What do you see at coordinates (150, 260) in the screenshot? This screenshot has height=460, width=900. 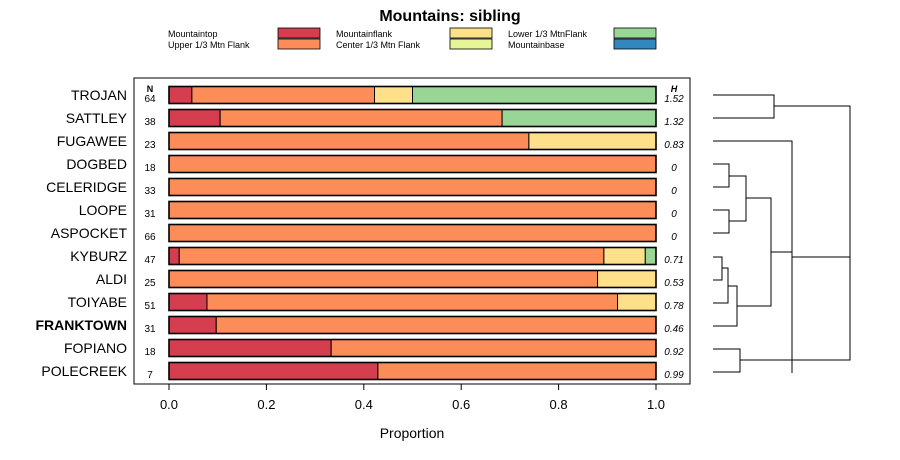 I see `n-value: 47` at bounding box center [150, 260].